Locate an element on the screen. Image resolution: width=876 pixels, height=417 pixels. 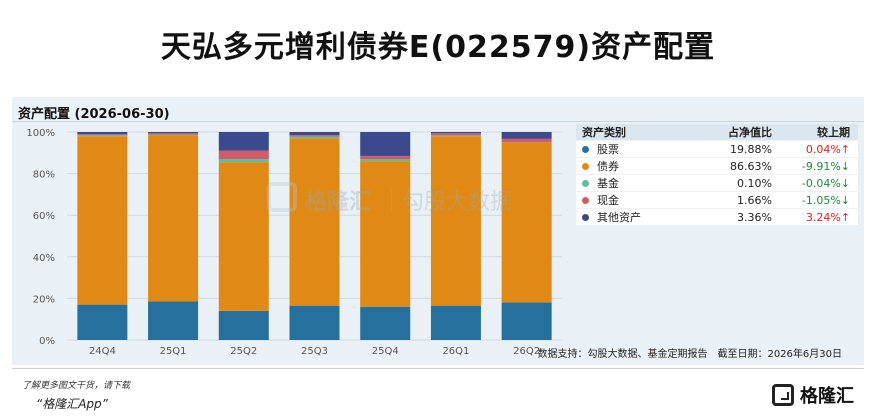
x-tick-label: 26Q2 is located at coordinates (526, 351).